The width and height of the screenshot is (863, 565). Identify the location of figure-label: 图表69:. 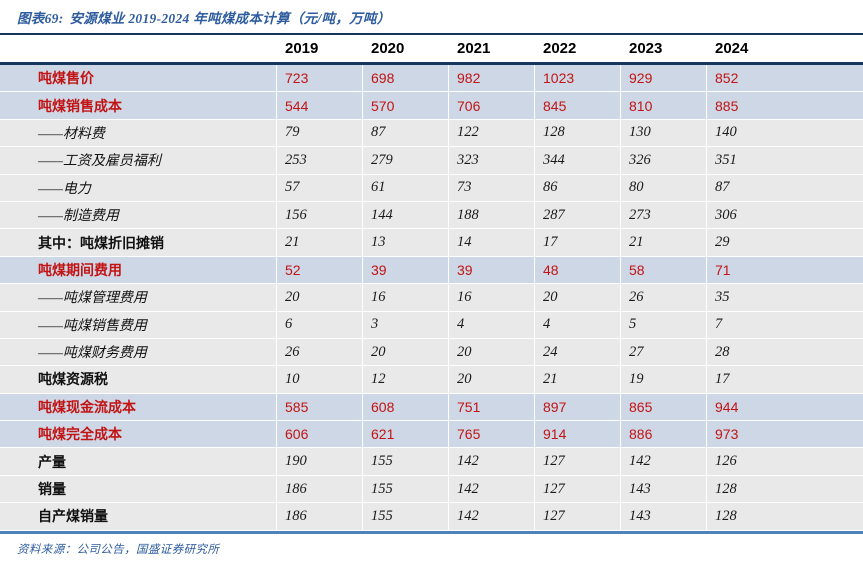
(40, 18).